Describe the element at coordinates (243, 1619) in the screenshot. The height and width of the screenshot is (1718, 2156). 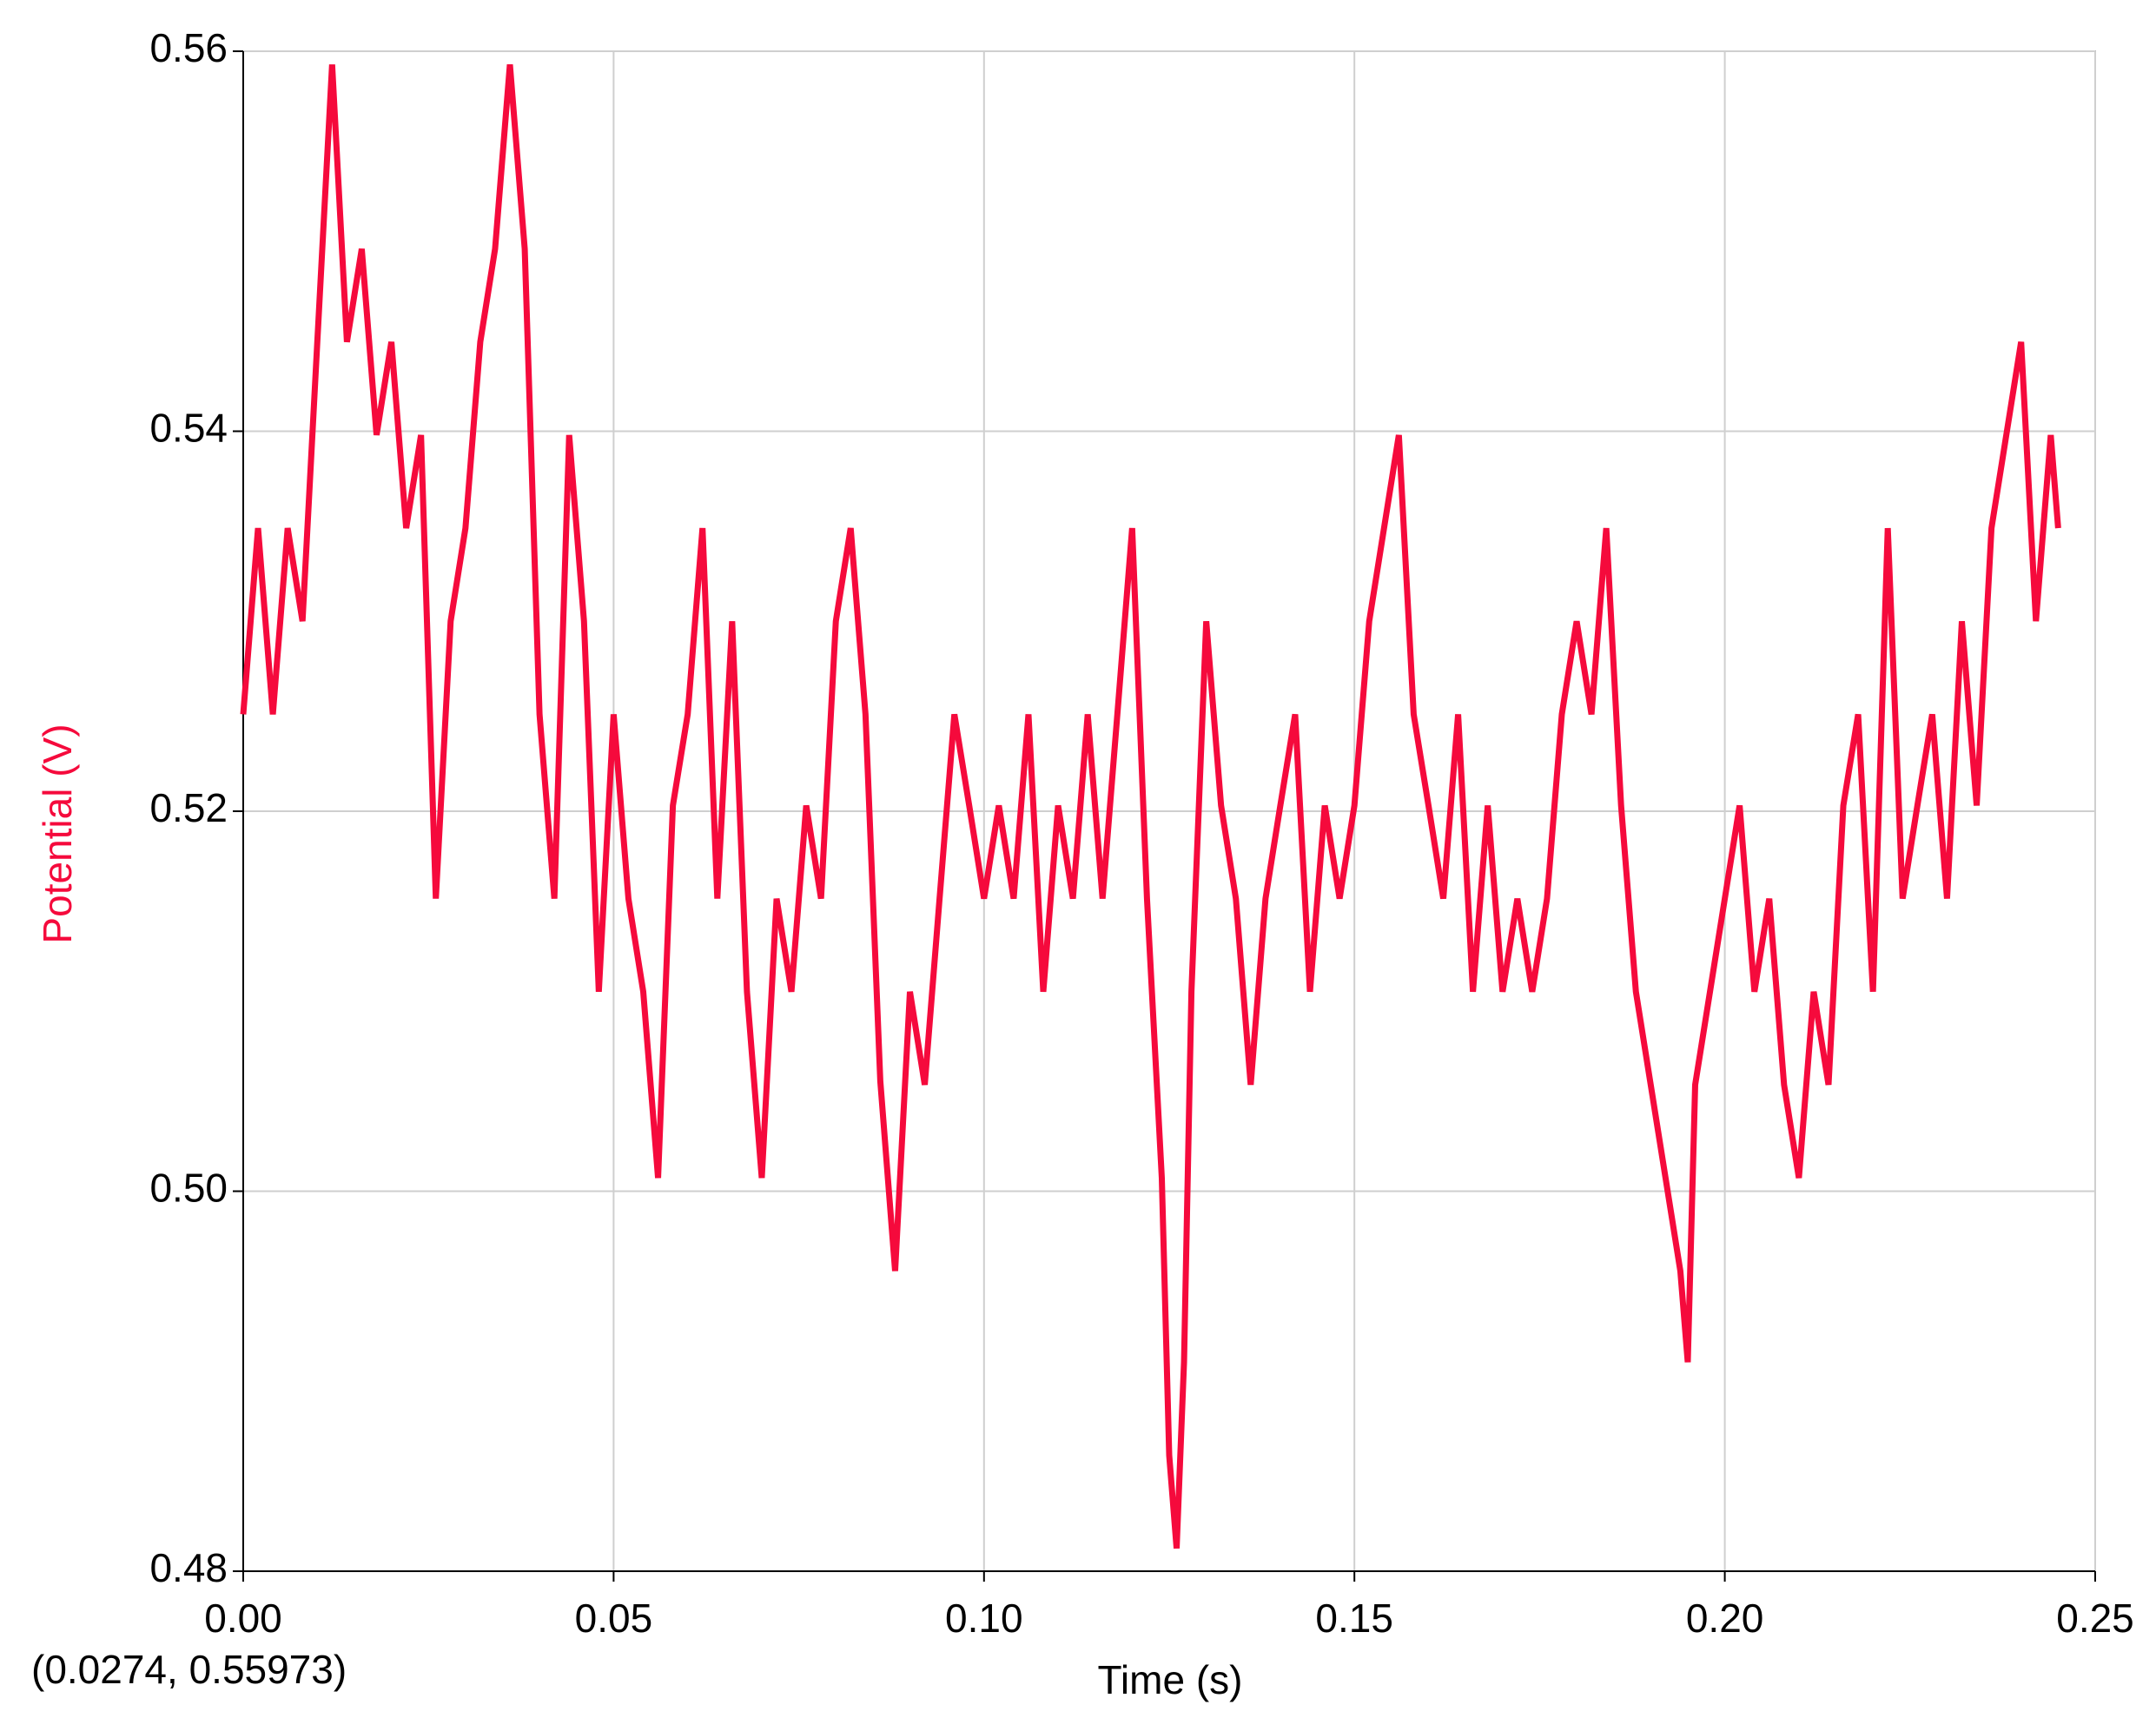
I see `x-tick-label: 0.00` at that location.